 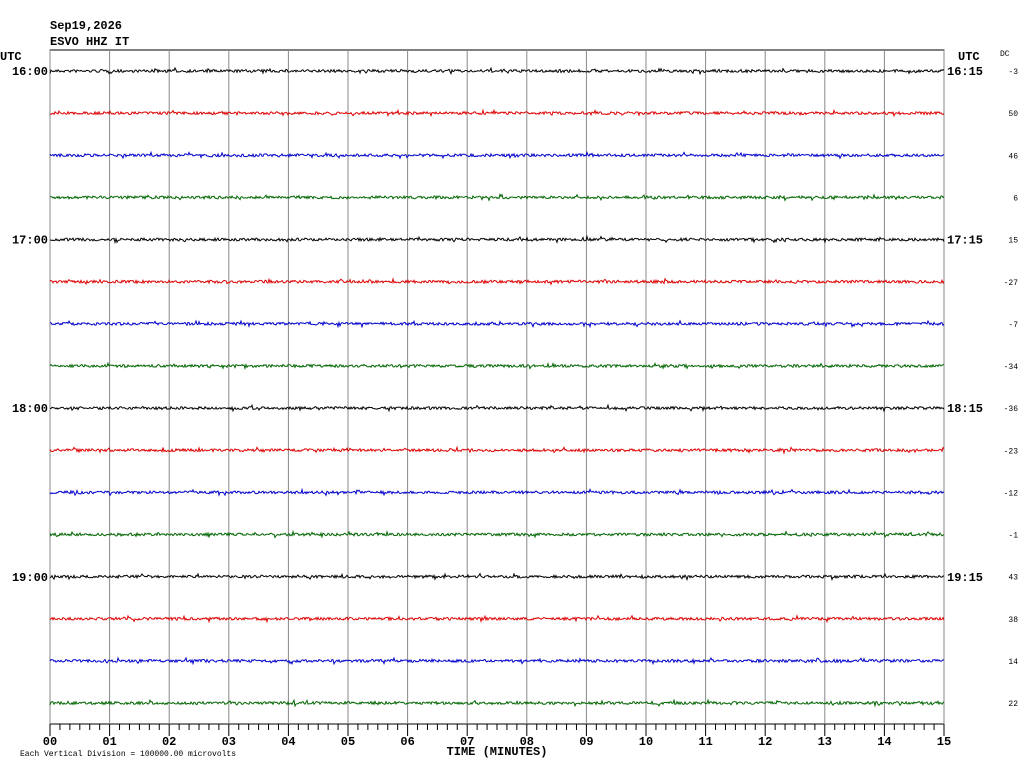 What do you see at coordinates (765, 742) in the screenshot?
I see `x-tick-label: 12` at bounding box center [765, 742].